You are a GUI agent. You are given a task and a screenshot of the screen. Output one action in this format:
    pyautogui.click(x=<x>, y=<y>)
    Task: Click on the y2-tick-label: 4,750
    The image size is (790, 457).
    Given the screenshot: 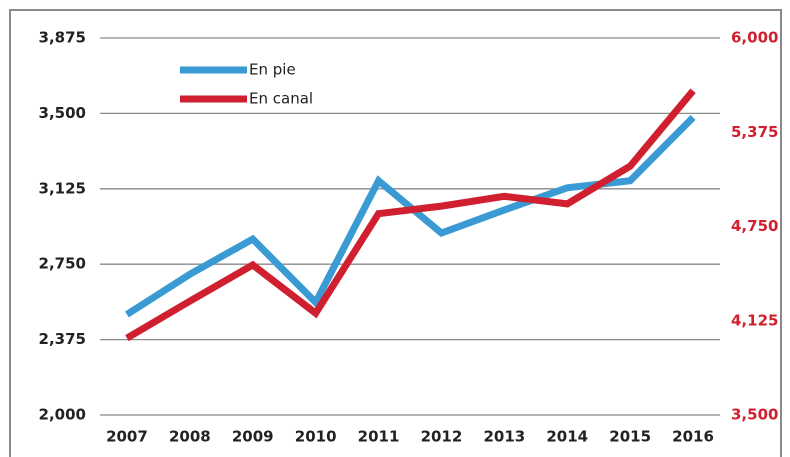 What is the action you would take?
    pyautogui.click(x=754, y=226)
    